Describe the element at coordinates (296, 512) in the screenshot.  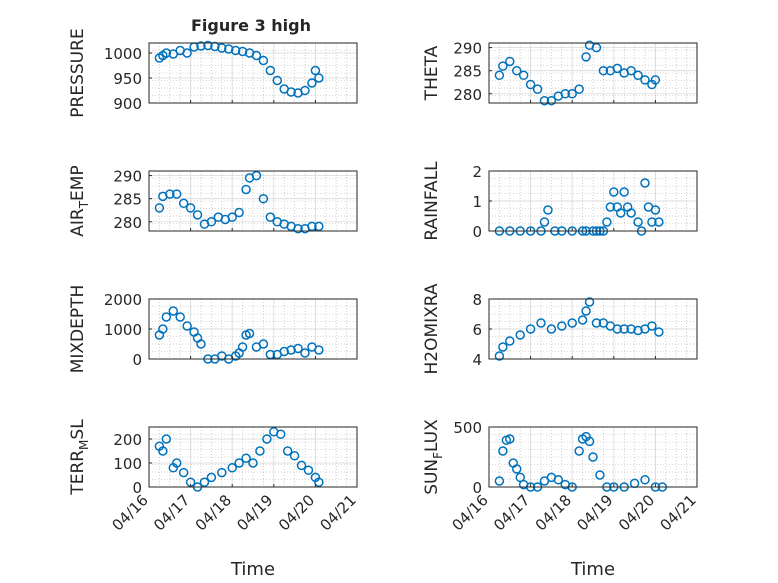
I see `x-tick-label: 04/20` at that location.